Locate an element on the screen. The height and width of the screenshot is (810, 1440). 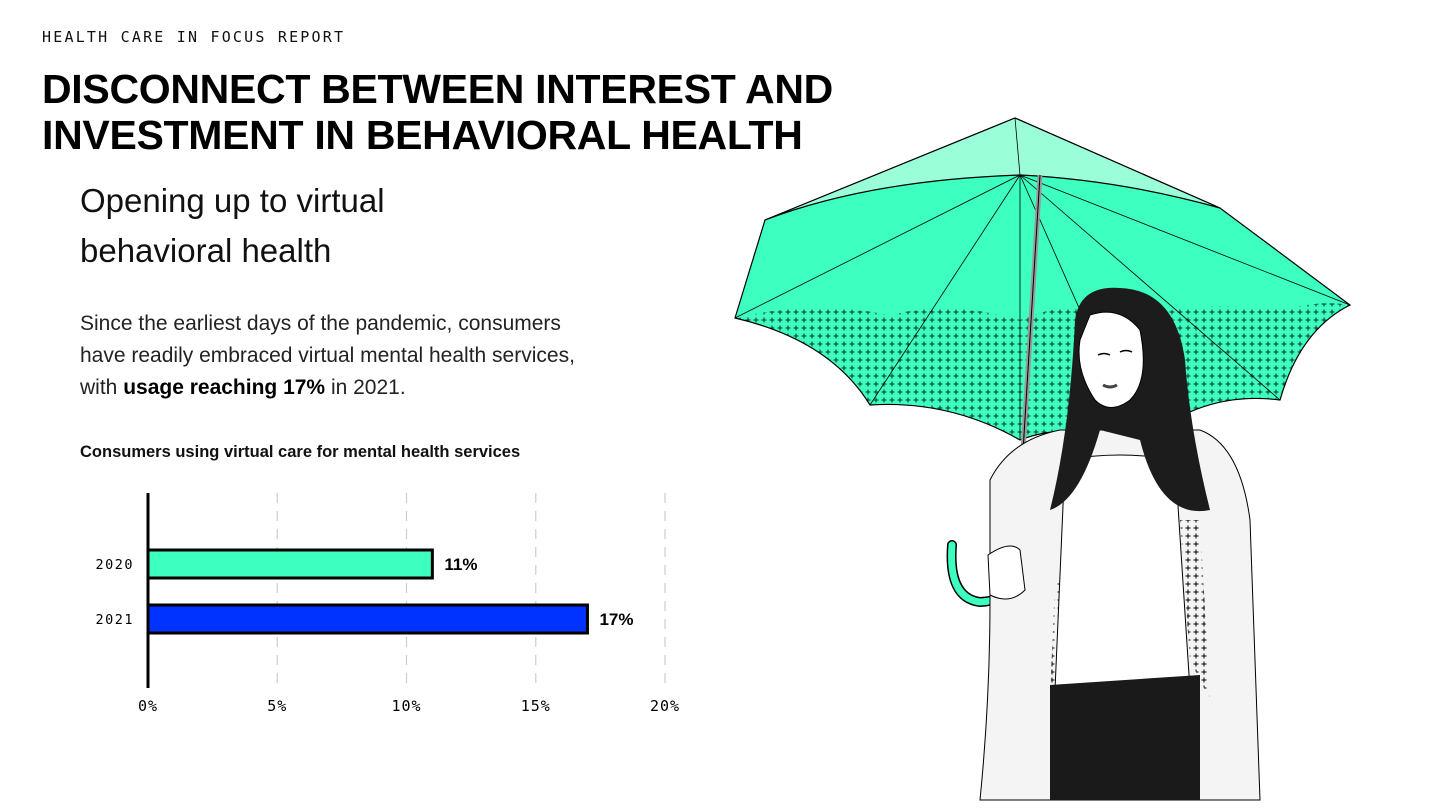
woman-figure is located at coordinates (1120, 544).